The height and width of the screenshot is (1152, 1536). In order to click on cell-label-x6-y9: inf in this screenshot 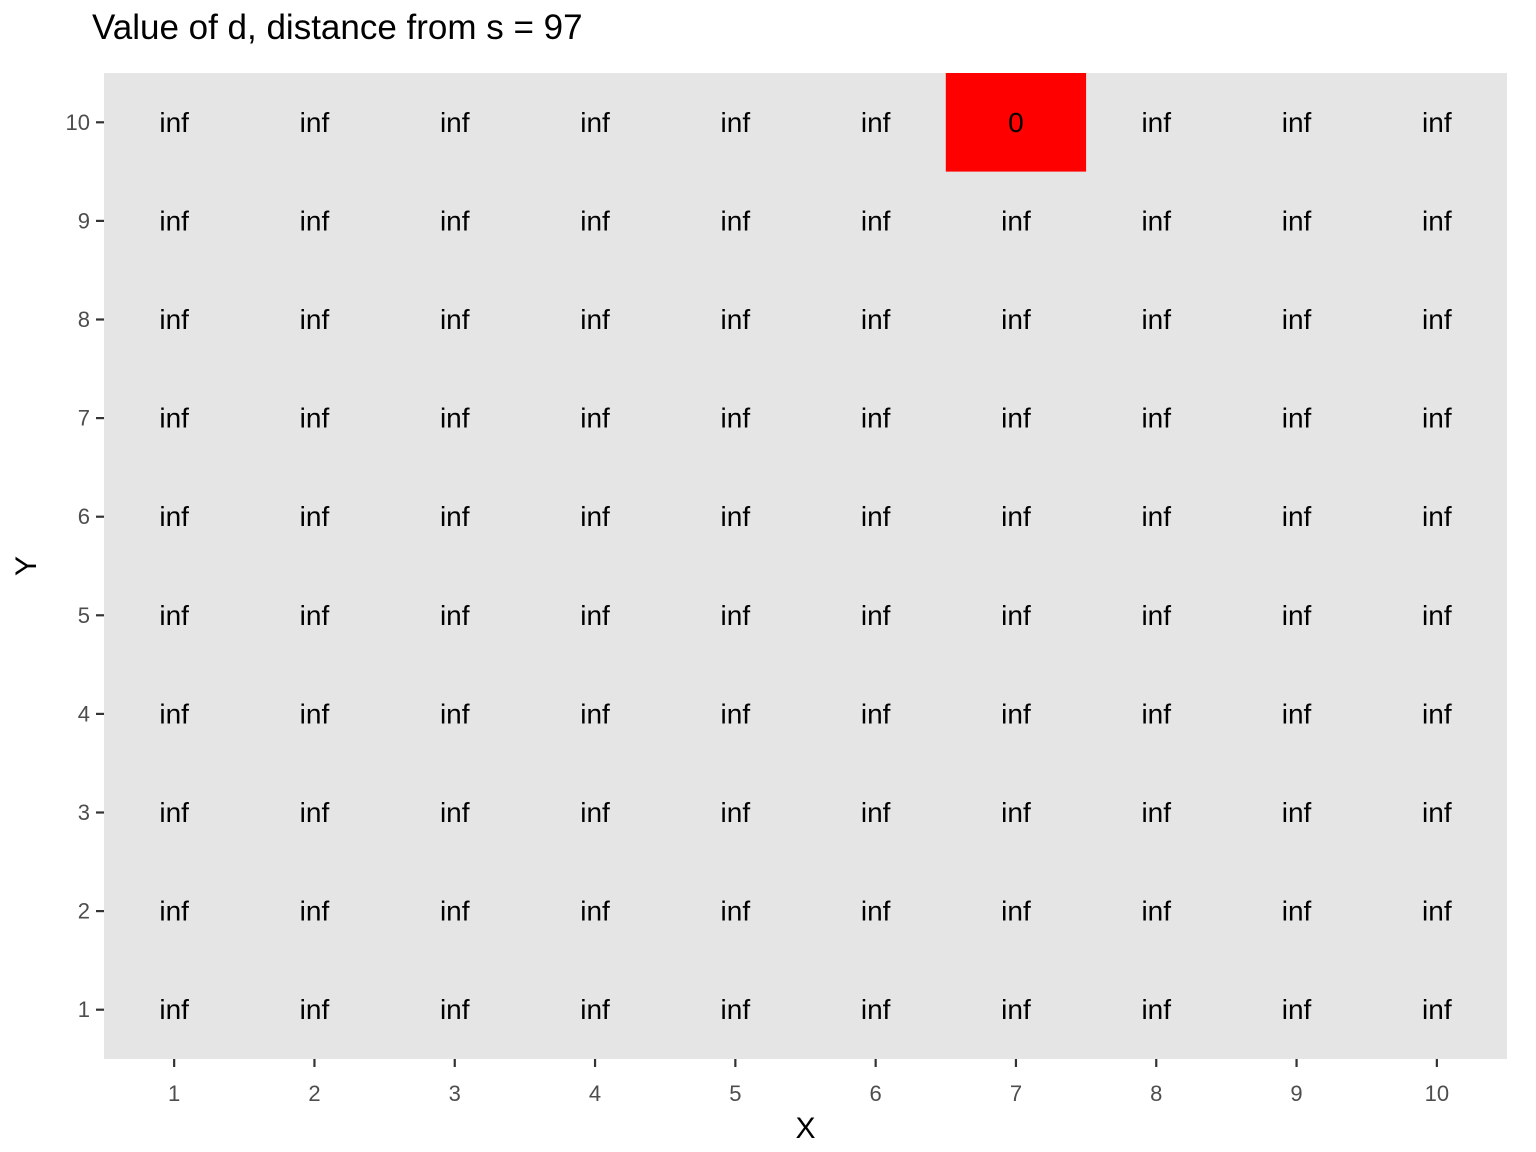, I will do `click(876, 220)`.